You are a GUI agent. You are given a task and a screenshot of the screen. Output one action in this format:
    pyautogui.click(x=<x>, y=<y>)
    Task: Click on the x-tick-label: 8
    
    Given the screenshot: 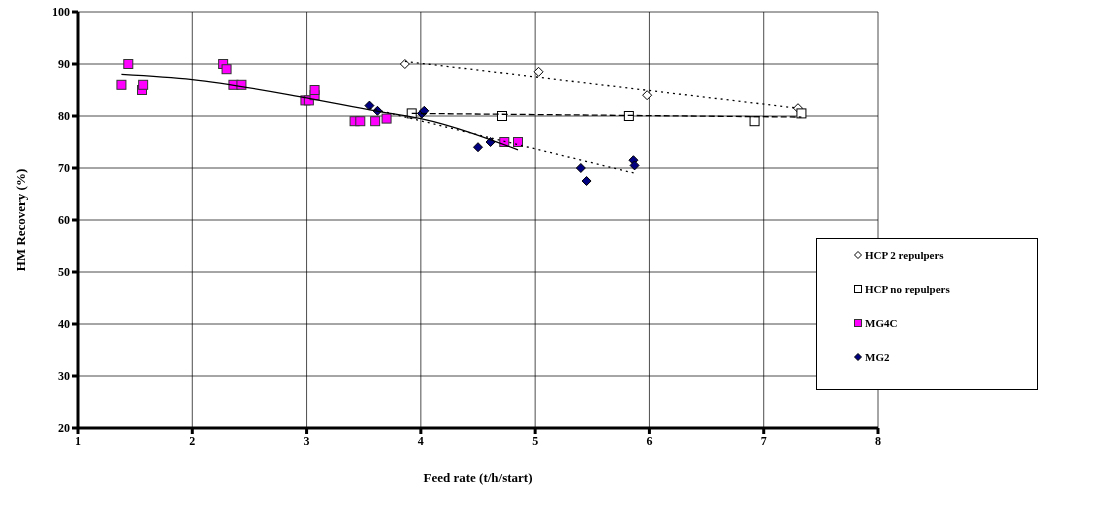 What is the action you would take?
    pyautogui.click(x=878, y=440)
    